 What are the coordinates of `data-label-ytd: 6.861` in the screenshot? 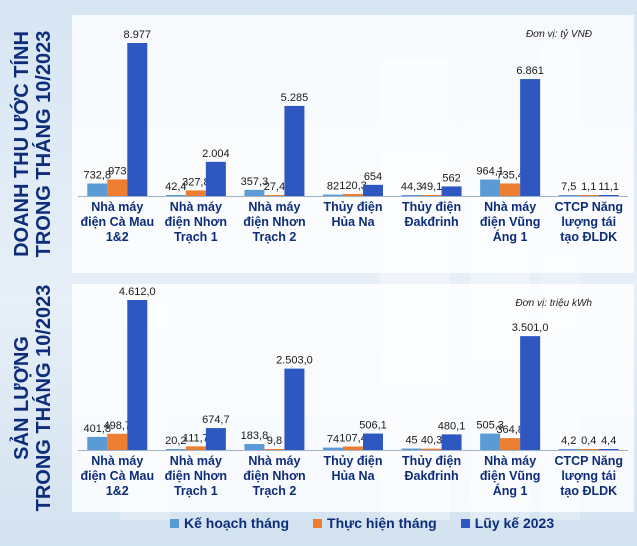 It's located at (530, 71).